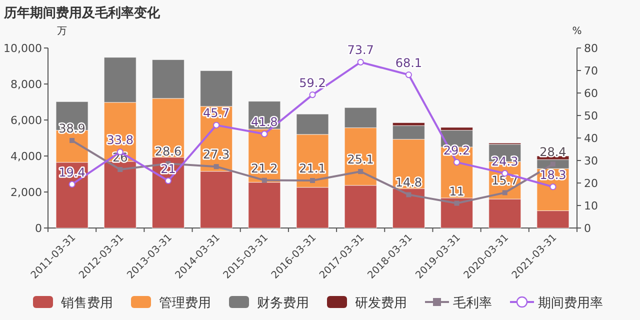 The height and width of the screenshot is (320, 640). I want to click on y-tick-label: 2,000, so click(26, 192).